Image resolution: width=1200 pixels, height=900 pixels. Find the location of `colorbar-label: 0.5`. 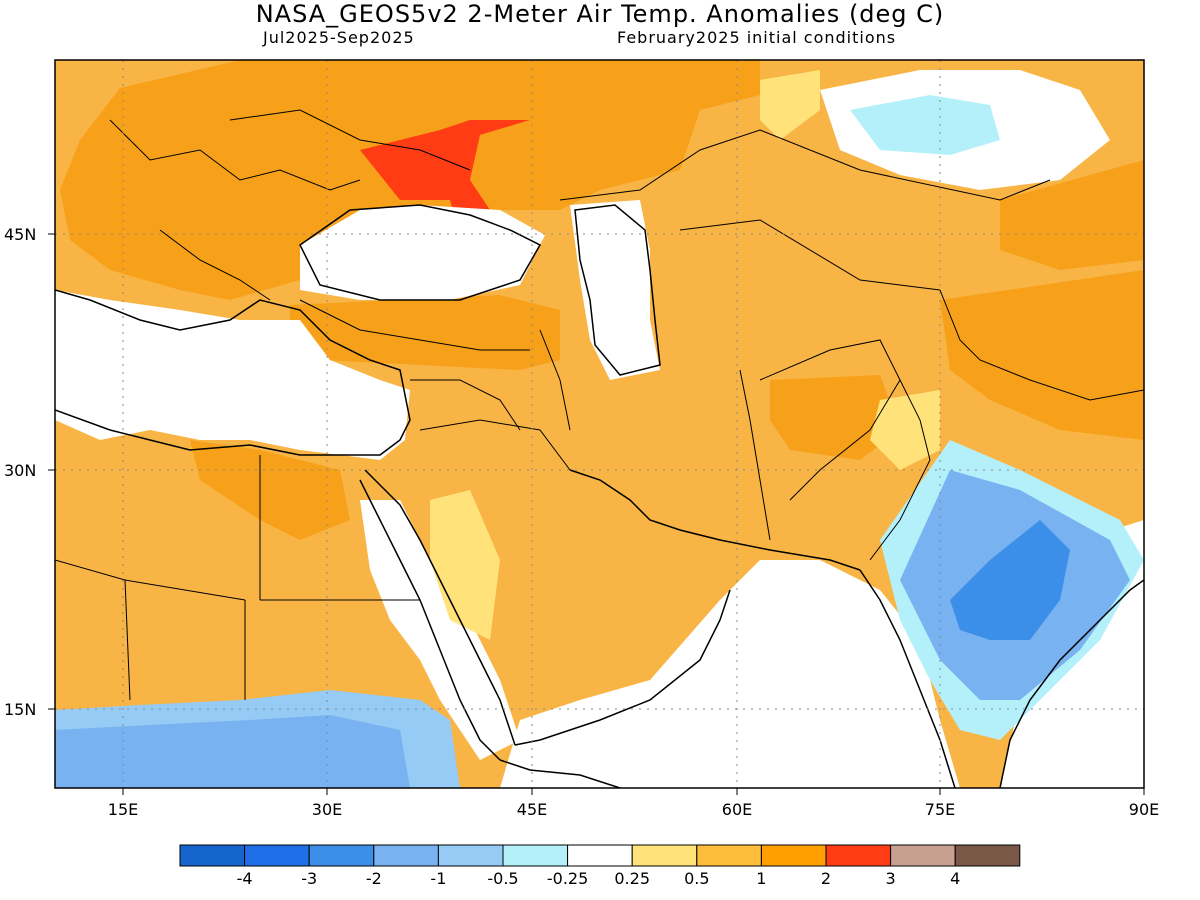

colorbar-label: 0.5 is located at coordinates (696, 878).